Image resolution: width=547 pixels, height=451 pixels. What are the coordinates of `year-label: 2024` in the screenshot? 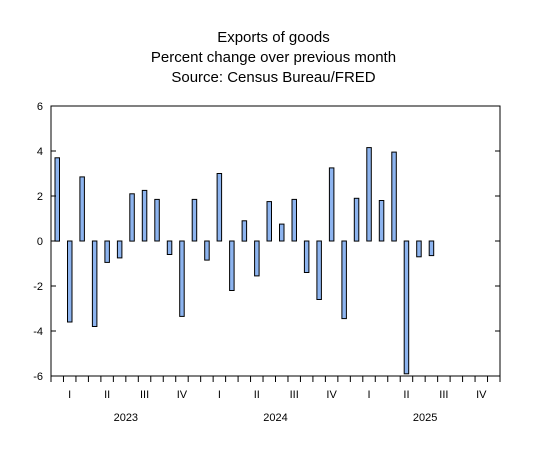 It's located at (275, 418).